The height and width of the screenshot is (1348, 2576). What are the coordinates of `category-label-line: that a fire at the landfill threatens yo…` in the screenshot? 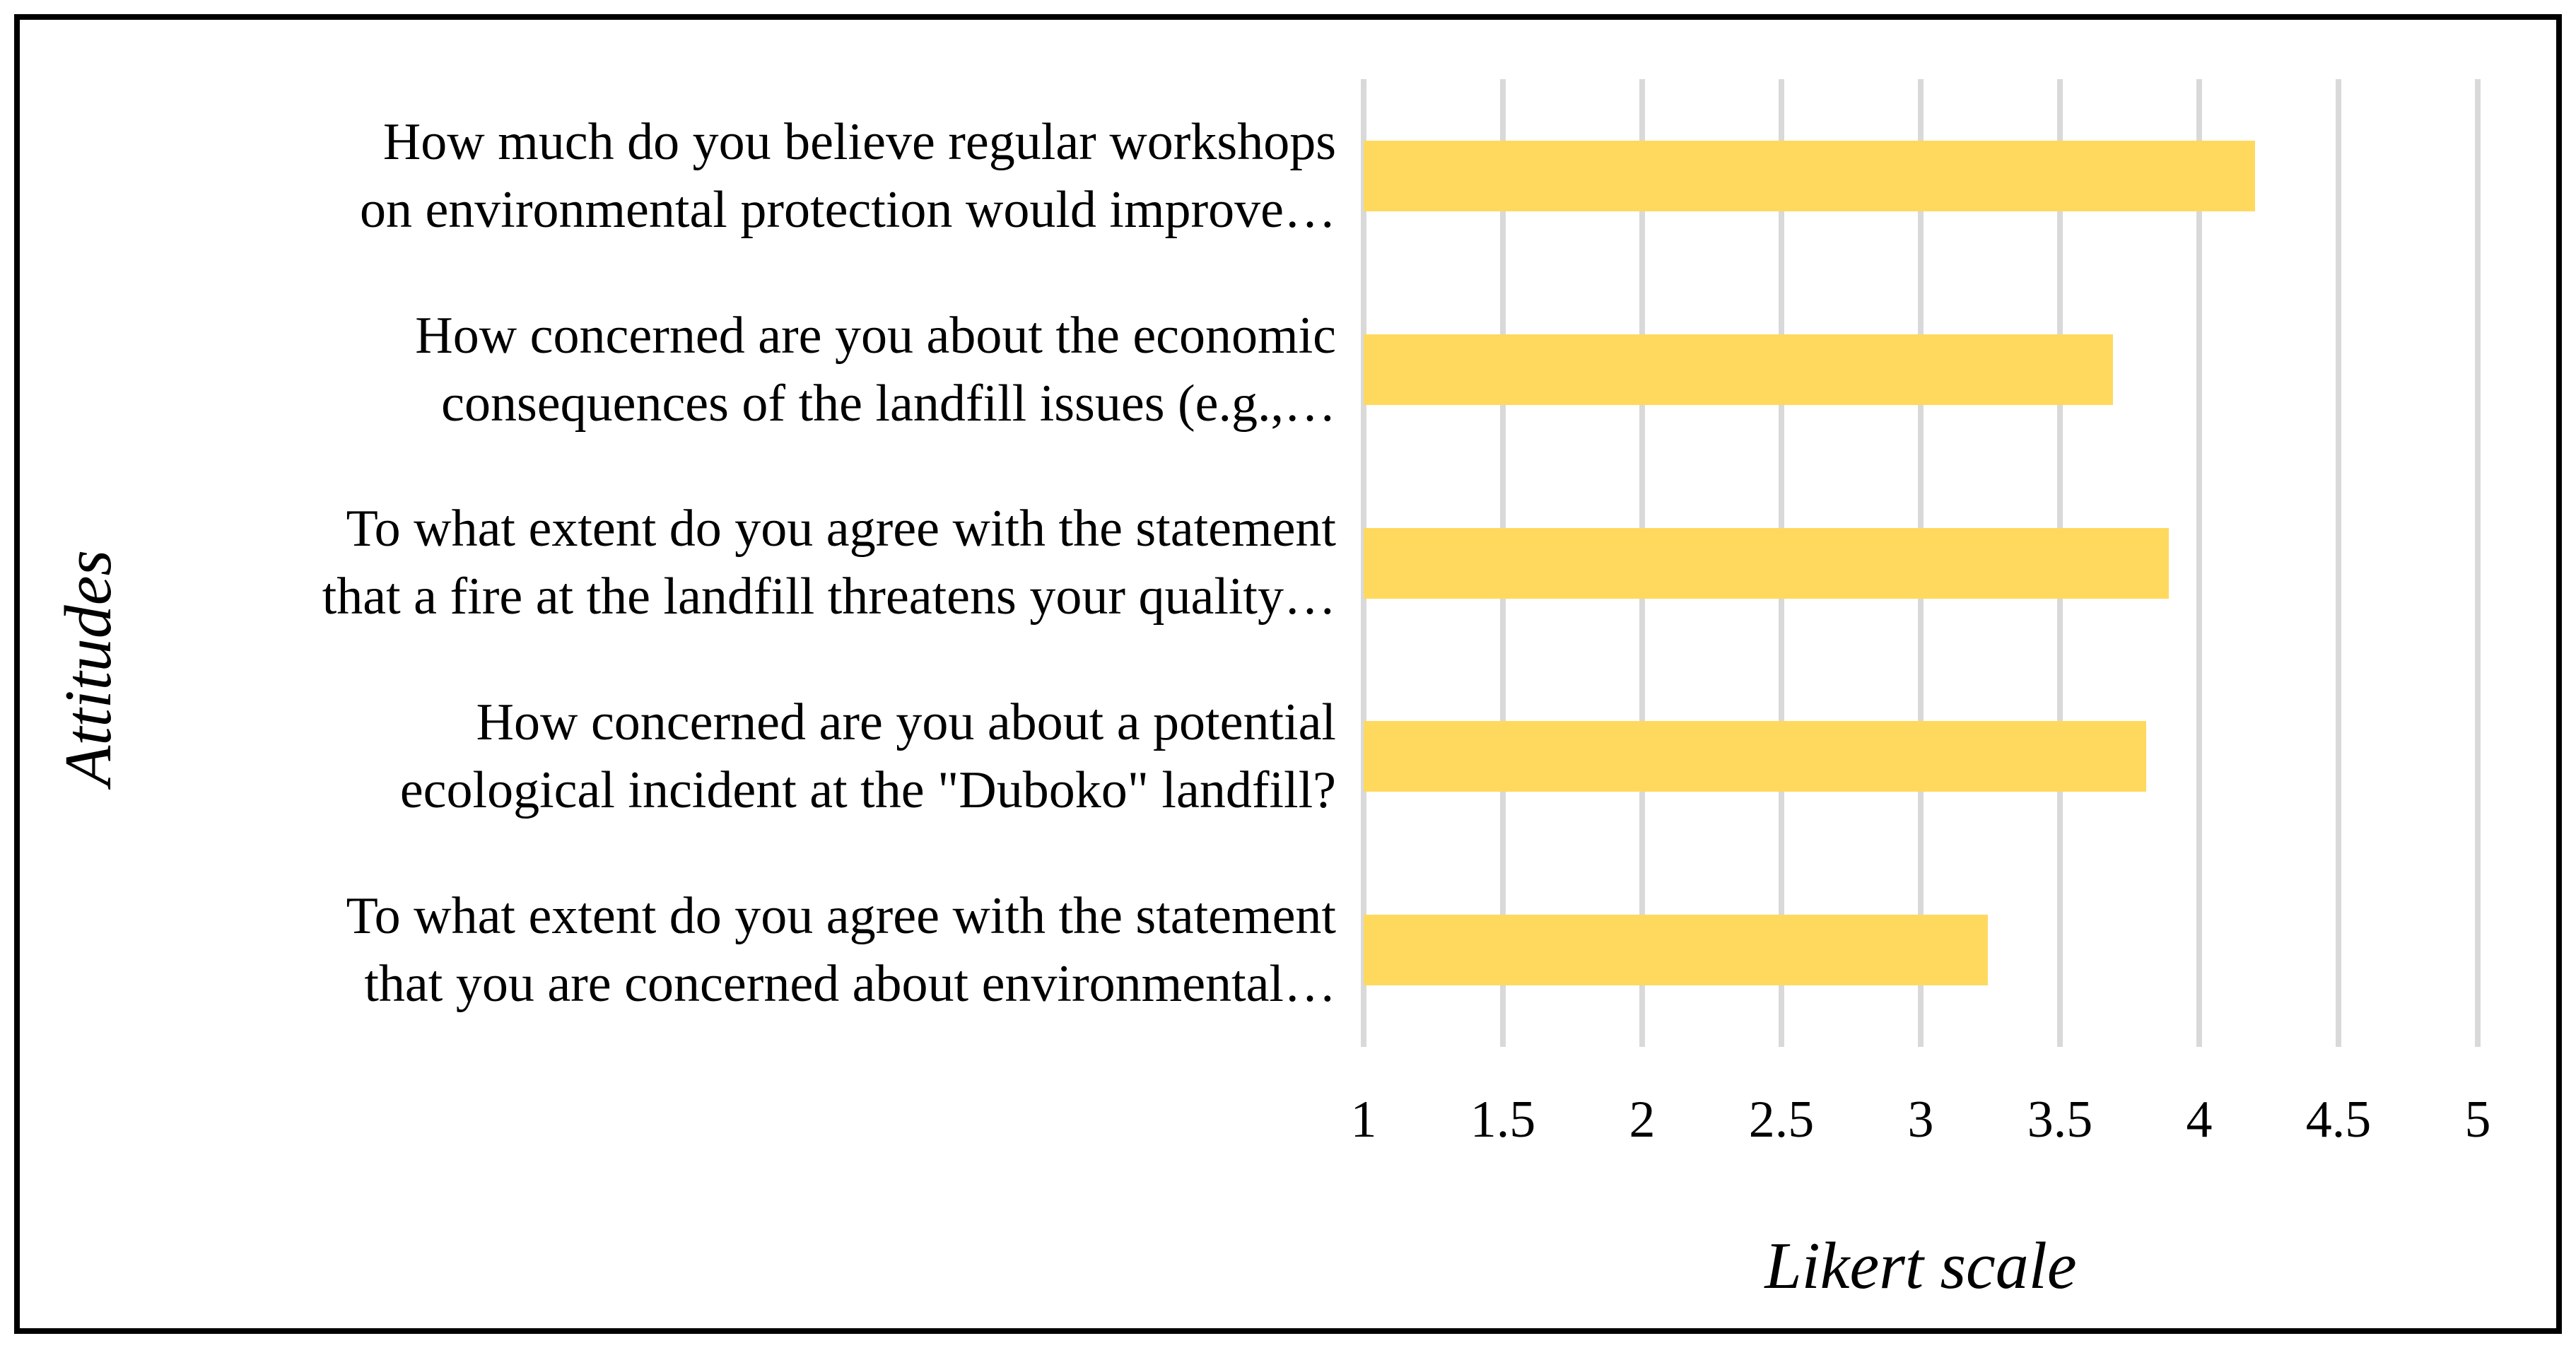 It's located at (829, 597).